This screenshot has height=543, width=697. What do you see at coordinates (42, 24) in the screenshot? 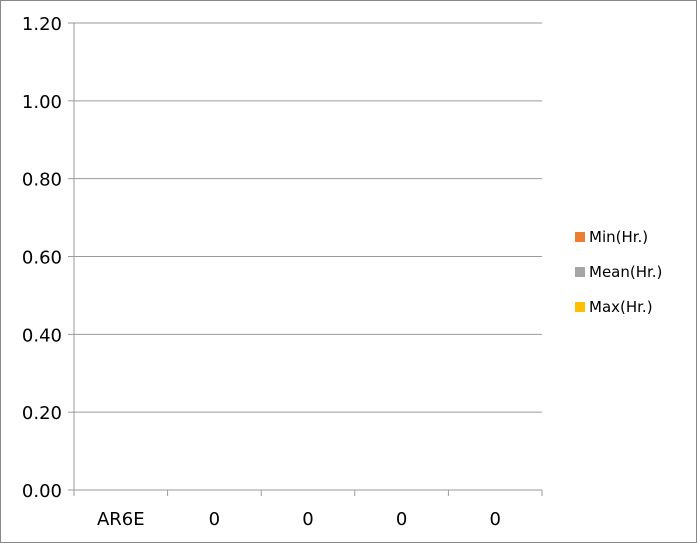
I see `y-tick-label: 1.20` at bounding box center [42, 24].